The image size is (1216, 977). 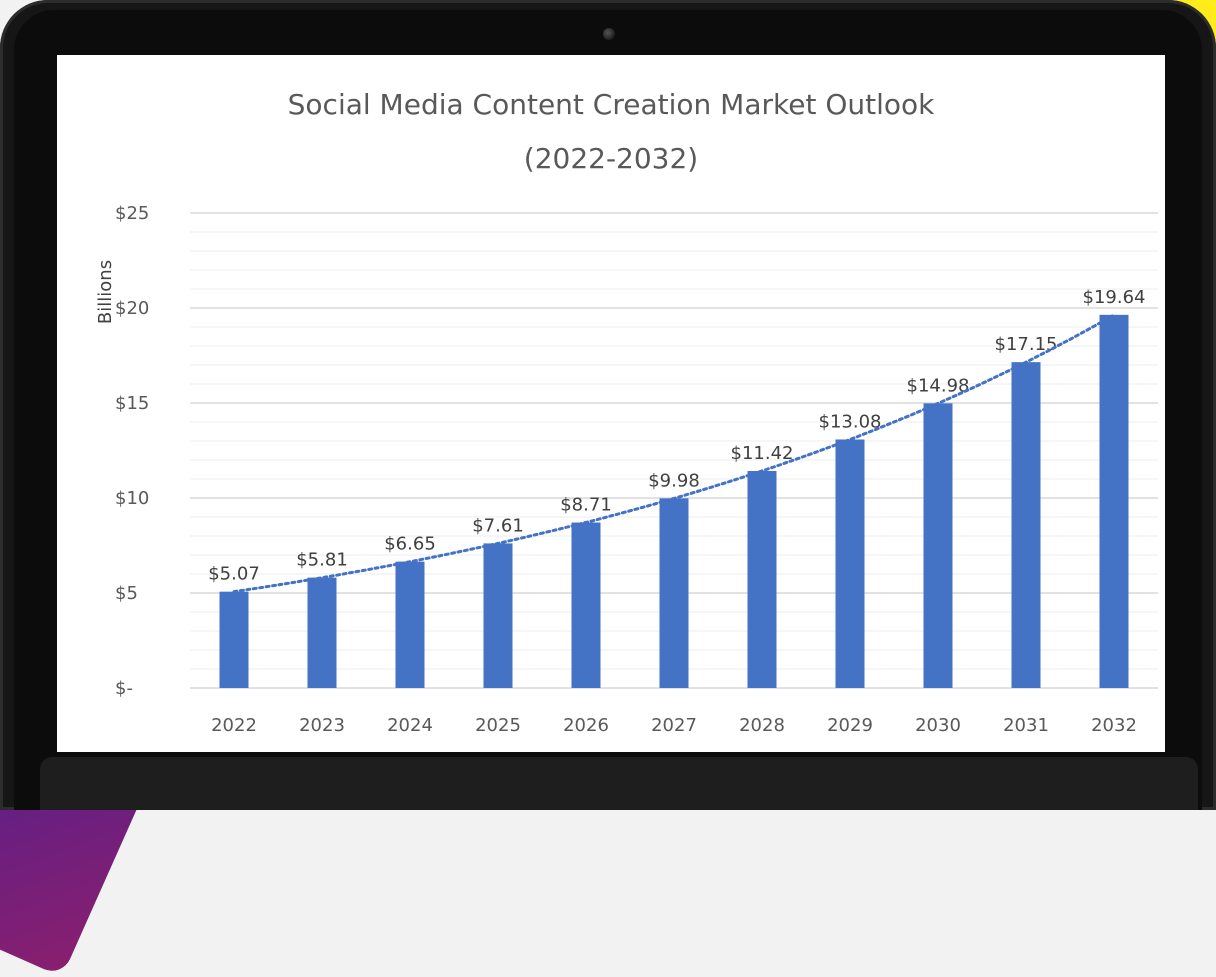 What do you see at coordinates (938, 385) in the screenshot?
I see `data-label: $14.98` at bounding box center [938, 385].